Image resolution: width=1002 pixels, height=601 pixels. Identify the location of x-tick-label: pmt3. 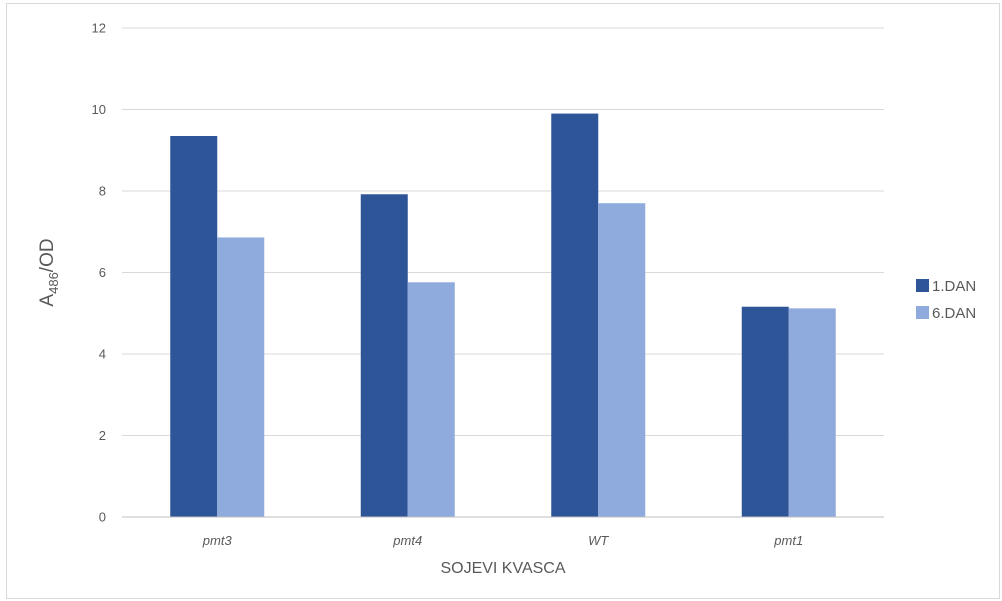
(217, 540).